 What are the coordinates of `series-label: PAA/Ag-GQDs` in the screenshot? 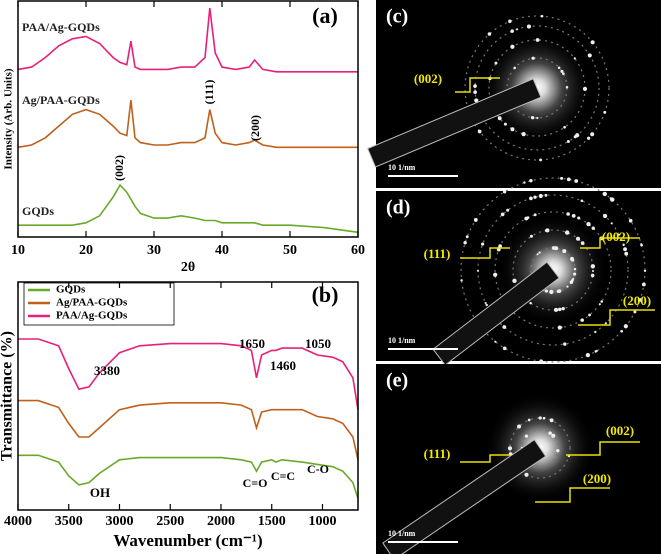 It's located at (61, 27).